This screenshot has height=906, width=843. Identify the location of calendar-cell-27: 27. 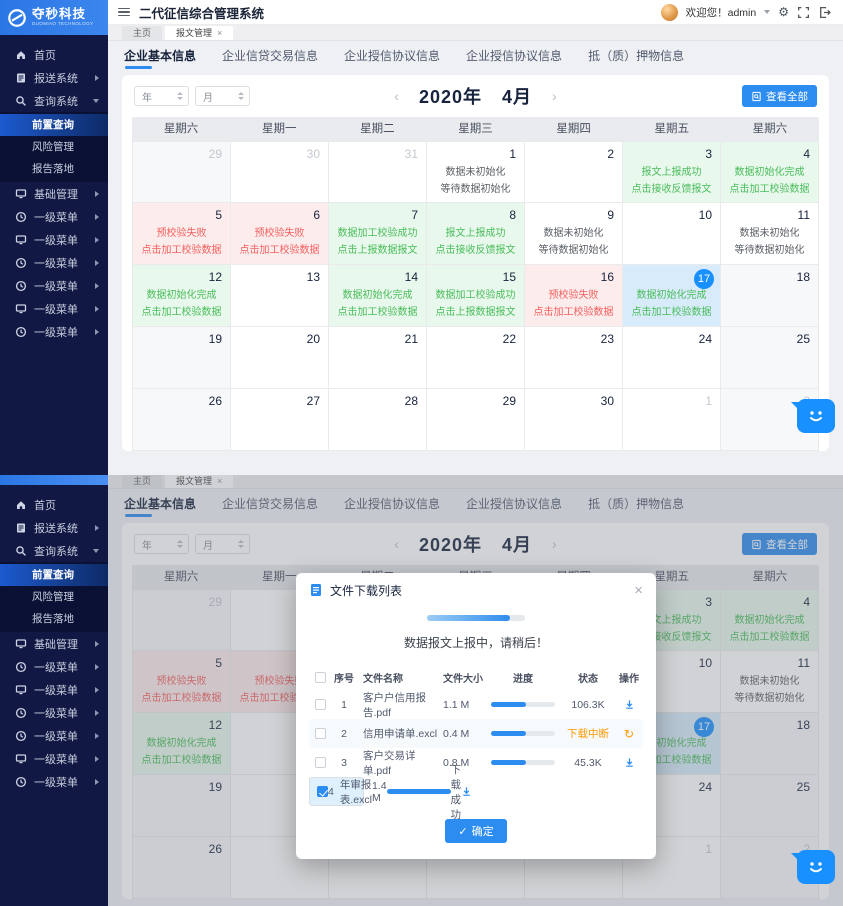
(280, 420).